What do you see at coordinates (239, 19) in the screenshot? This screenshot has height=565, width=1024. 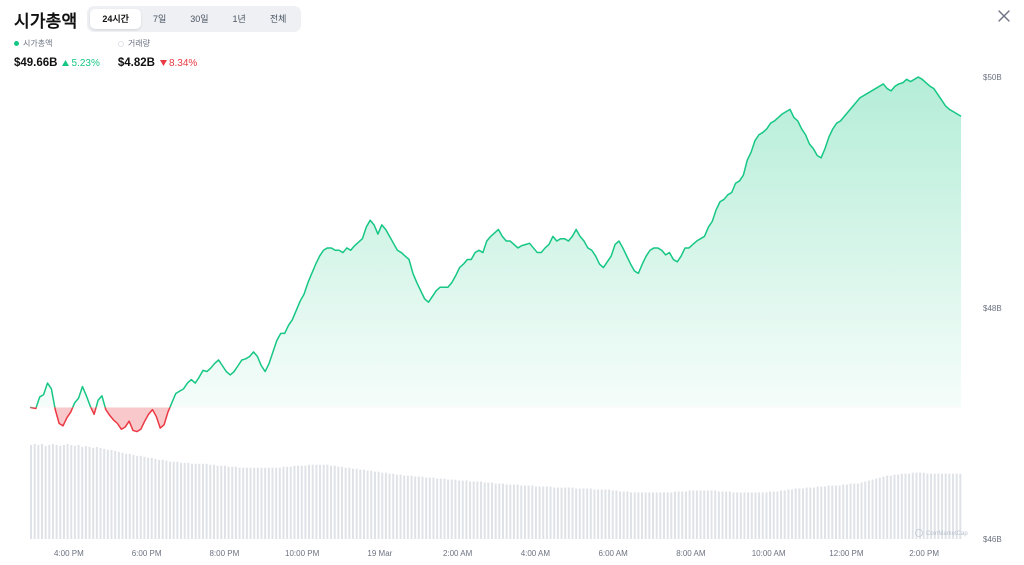 I see `tab-1y: 1년` at bounding box center [239, 19].